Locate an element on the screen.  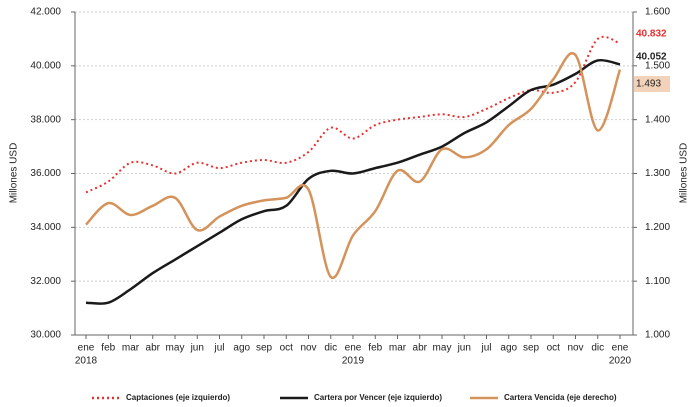
y2-tick-label: 1.500 is located at coordinates (657, 65).